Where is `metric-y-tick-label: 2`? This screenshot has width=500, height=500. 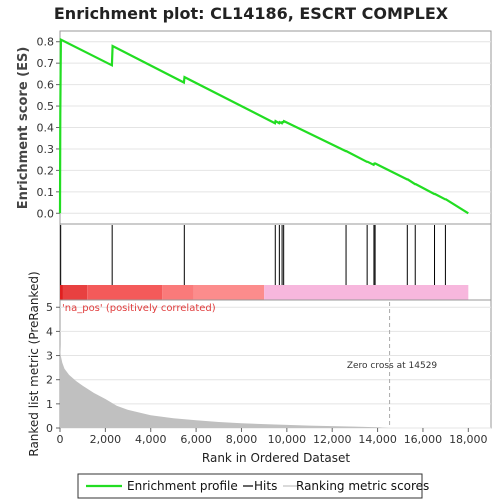
metric-y-tick-label: 2 is located at coordinates (49, 380).